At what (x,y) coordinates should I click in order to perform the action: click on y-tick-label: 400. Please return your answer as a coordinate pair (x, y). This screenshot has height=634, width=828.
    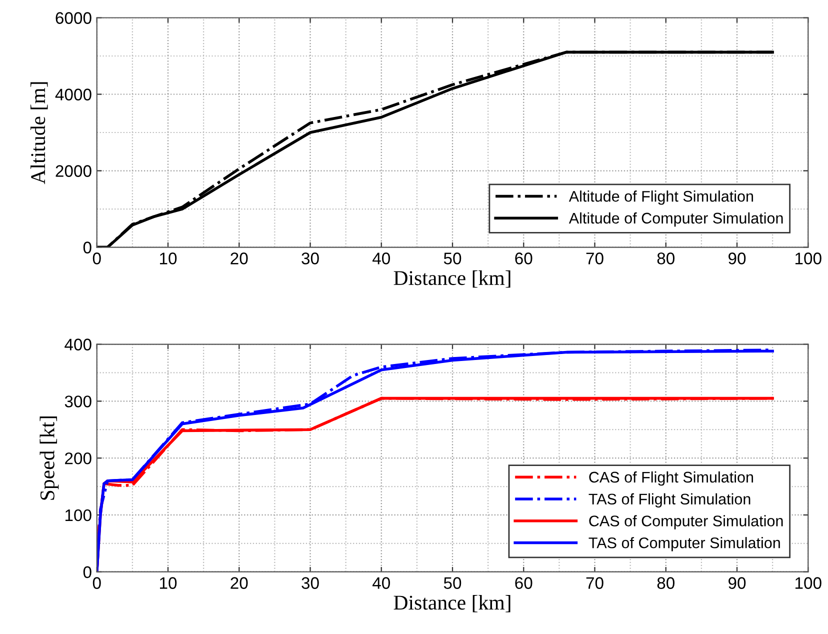
    Looking at the image, I should click on (78, 344).